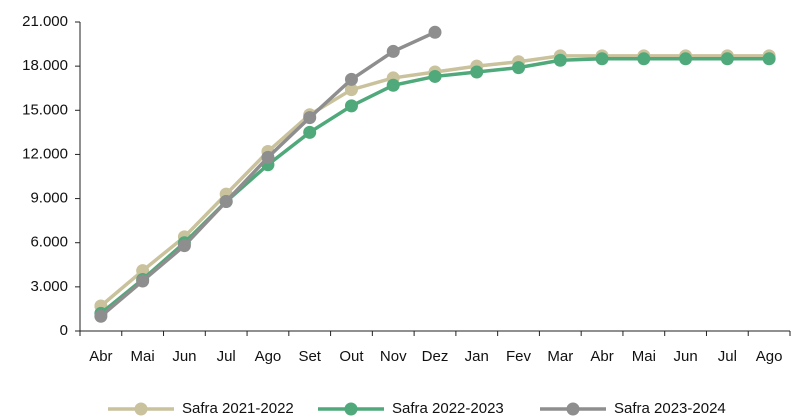 This screenshot has height=418, width=791. Describe the element at coordinates (238, 408) in the screenshot. I see `legend-label: Safra 2021-2022` at that location.